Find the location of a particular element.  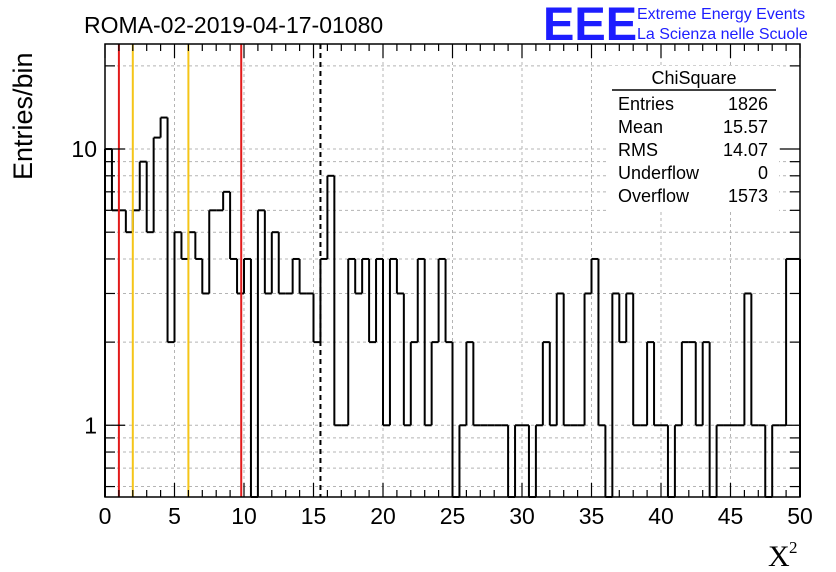

stats-rms-value: 14.07 is located at coordinates (745, 150).